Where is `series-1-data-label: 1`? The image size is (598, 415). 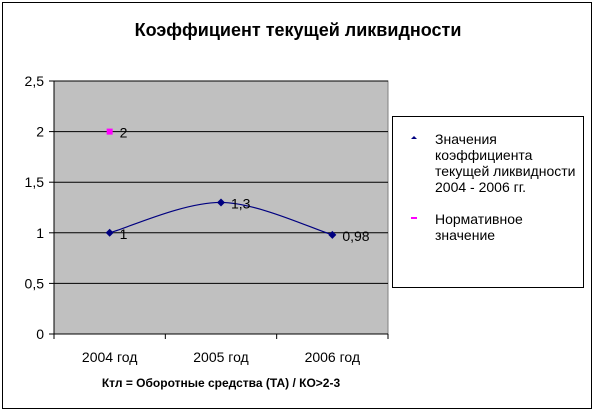 series-1-data-label: 1 is located at coordinates (124, 234).